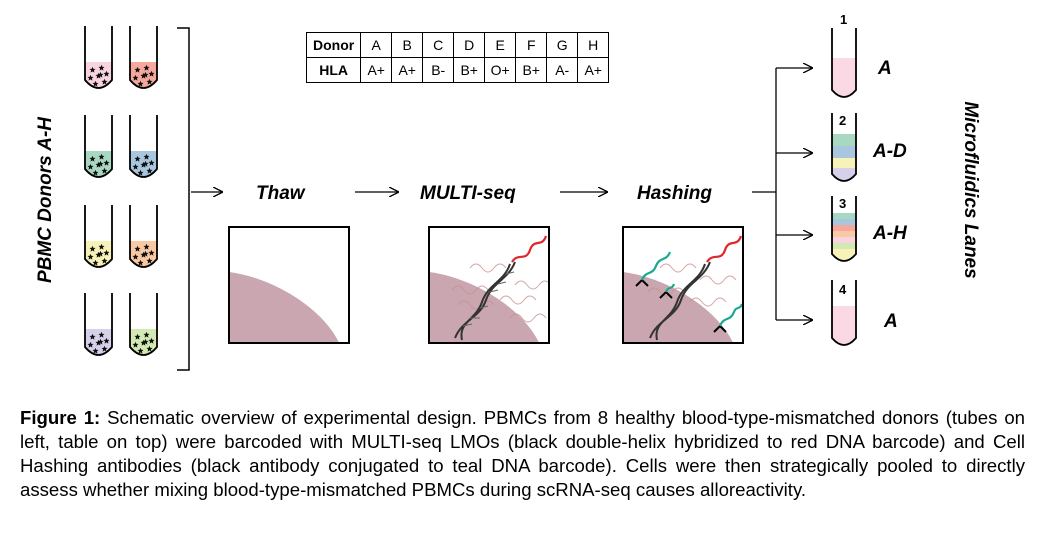 The width and height of the screenshot is (1042, 560). What do you see at coordinates (843, 289) in the screenshot?
I see `lane-number-4: 4` at bounding box center [843, 289].